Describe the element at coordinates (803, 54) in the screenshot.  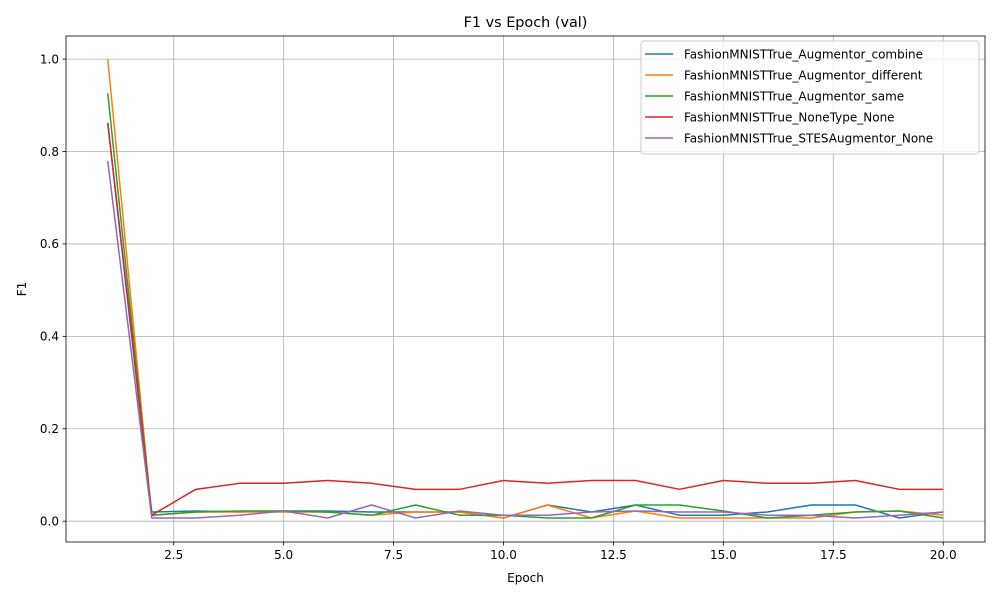
I see `legend-entry: FashionMNISTTrue_Augmentor_combine` at that location.